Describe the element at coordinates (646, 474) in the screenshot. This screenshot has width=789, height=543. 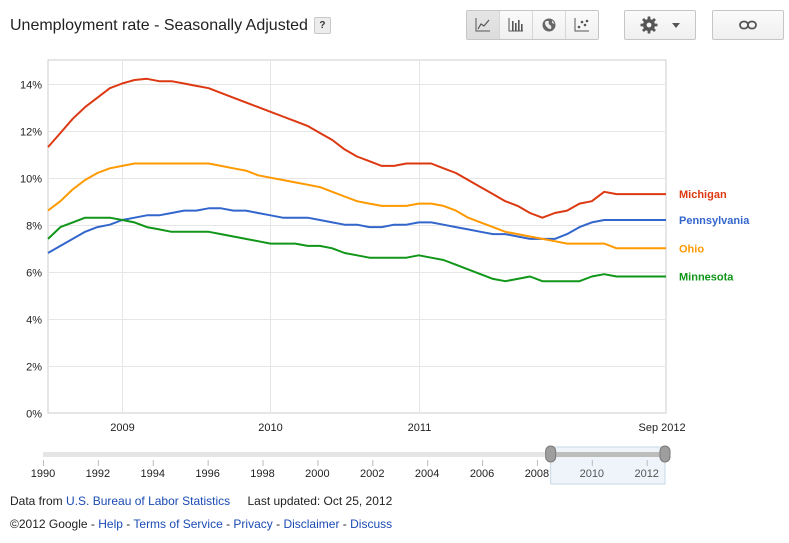
I see `timeline-year-label: 2012` at that location.